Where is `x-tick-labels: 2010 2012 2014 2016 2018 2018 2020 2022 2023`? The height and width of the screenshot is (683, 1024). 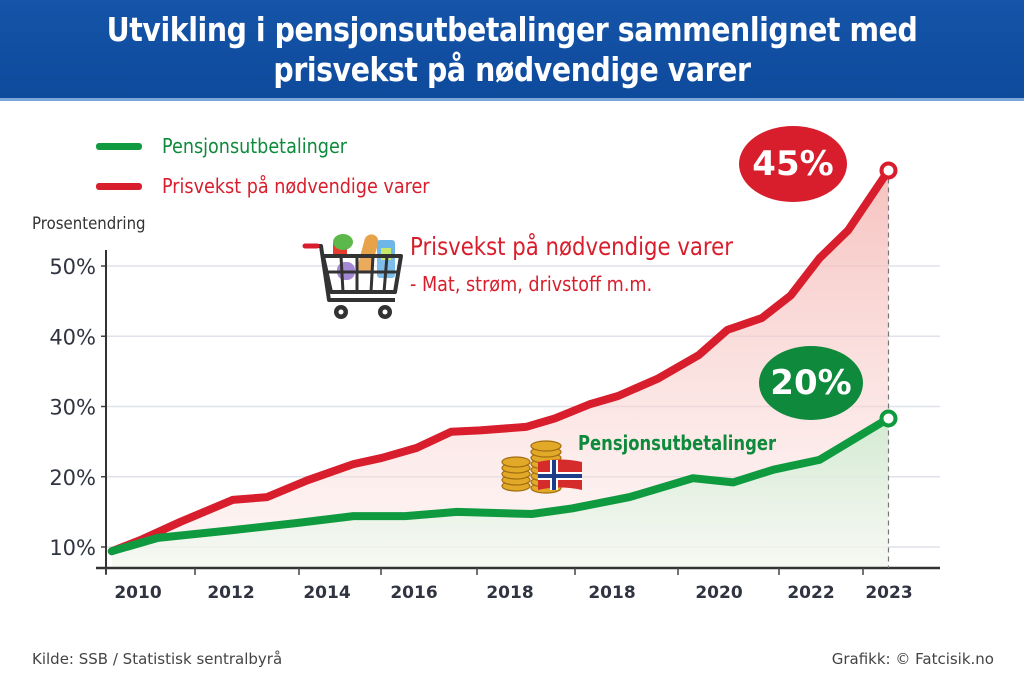 x-tick-labels: 2010 2012 2014 2016 2018 2018 2020 2022 2023 is located at coordinates (513, 593).